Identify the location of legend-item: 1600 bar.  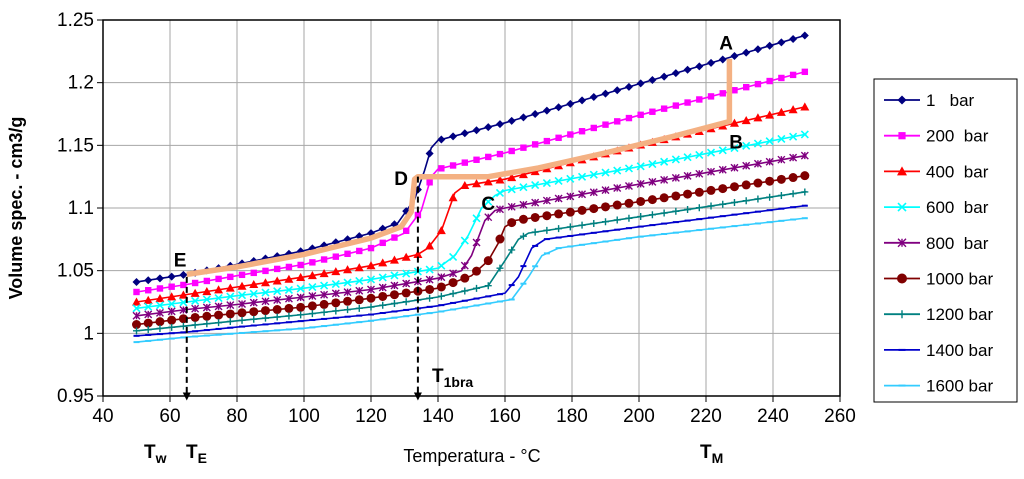
(938, 386).